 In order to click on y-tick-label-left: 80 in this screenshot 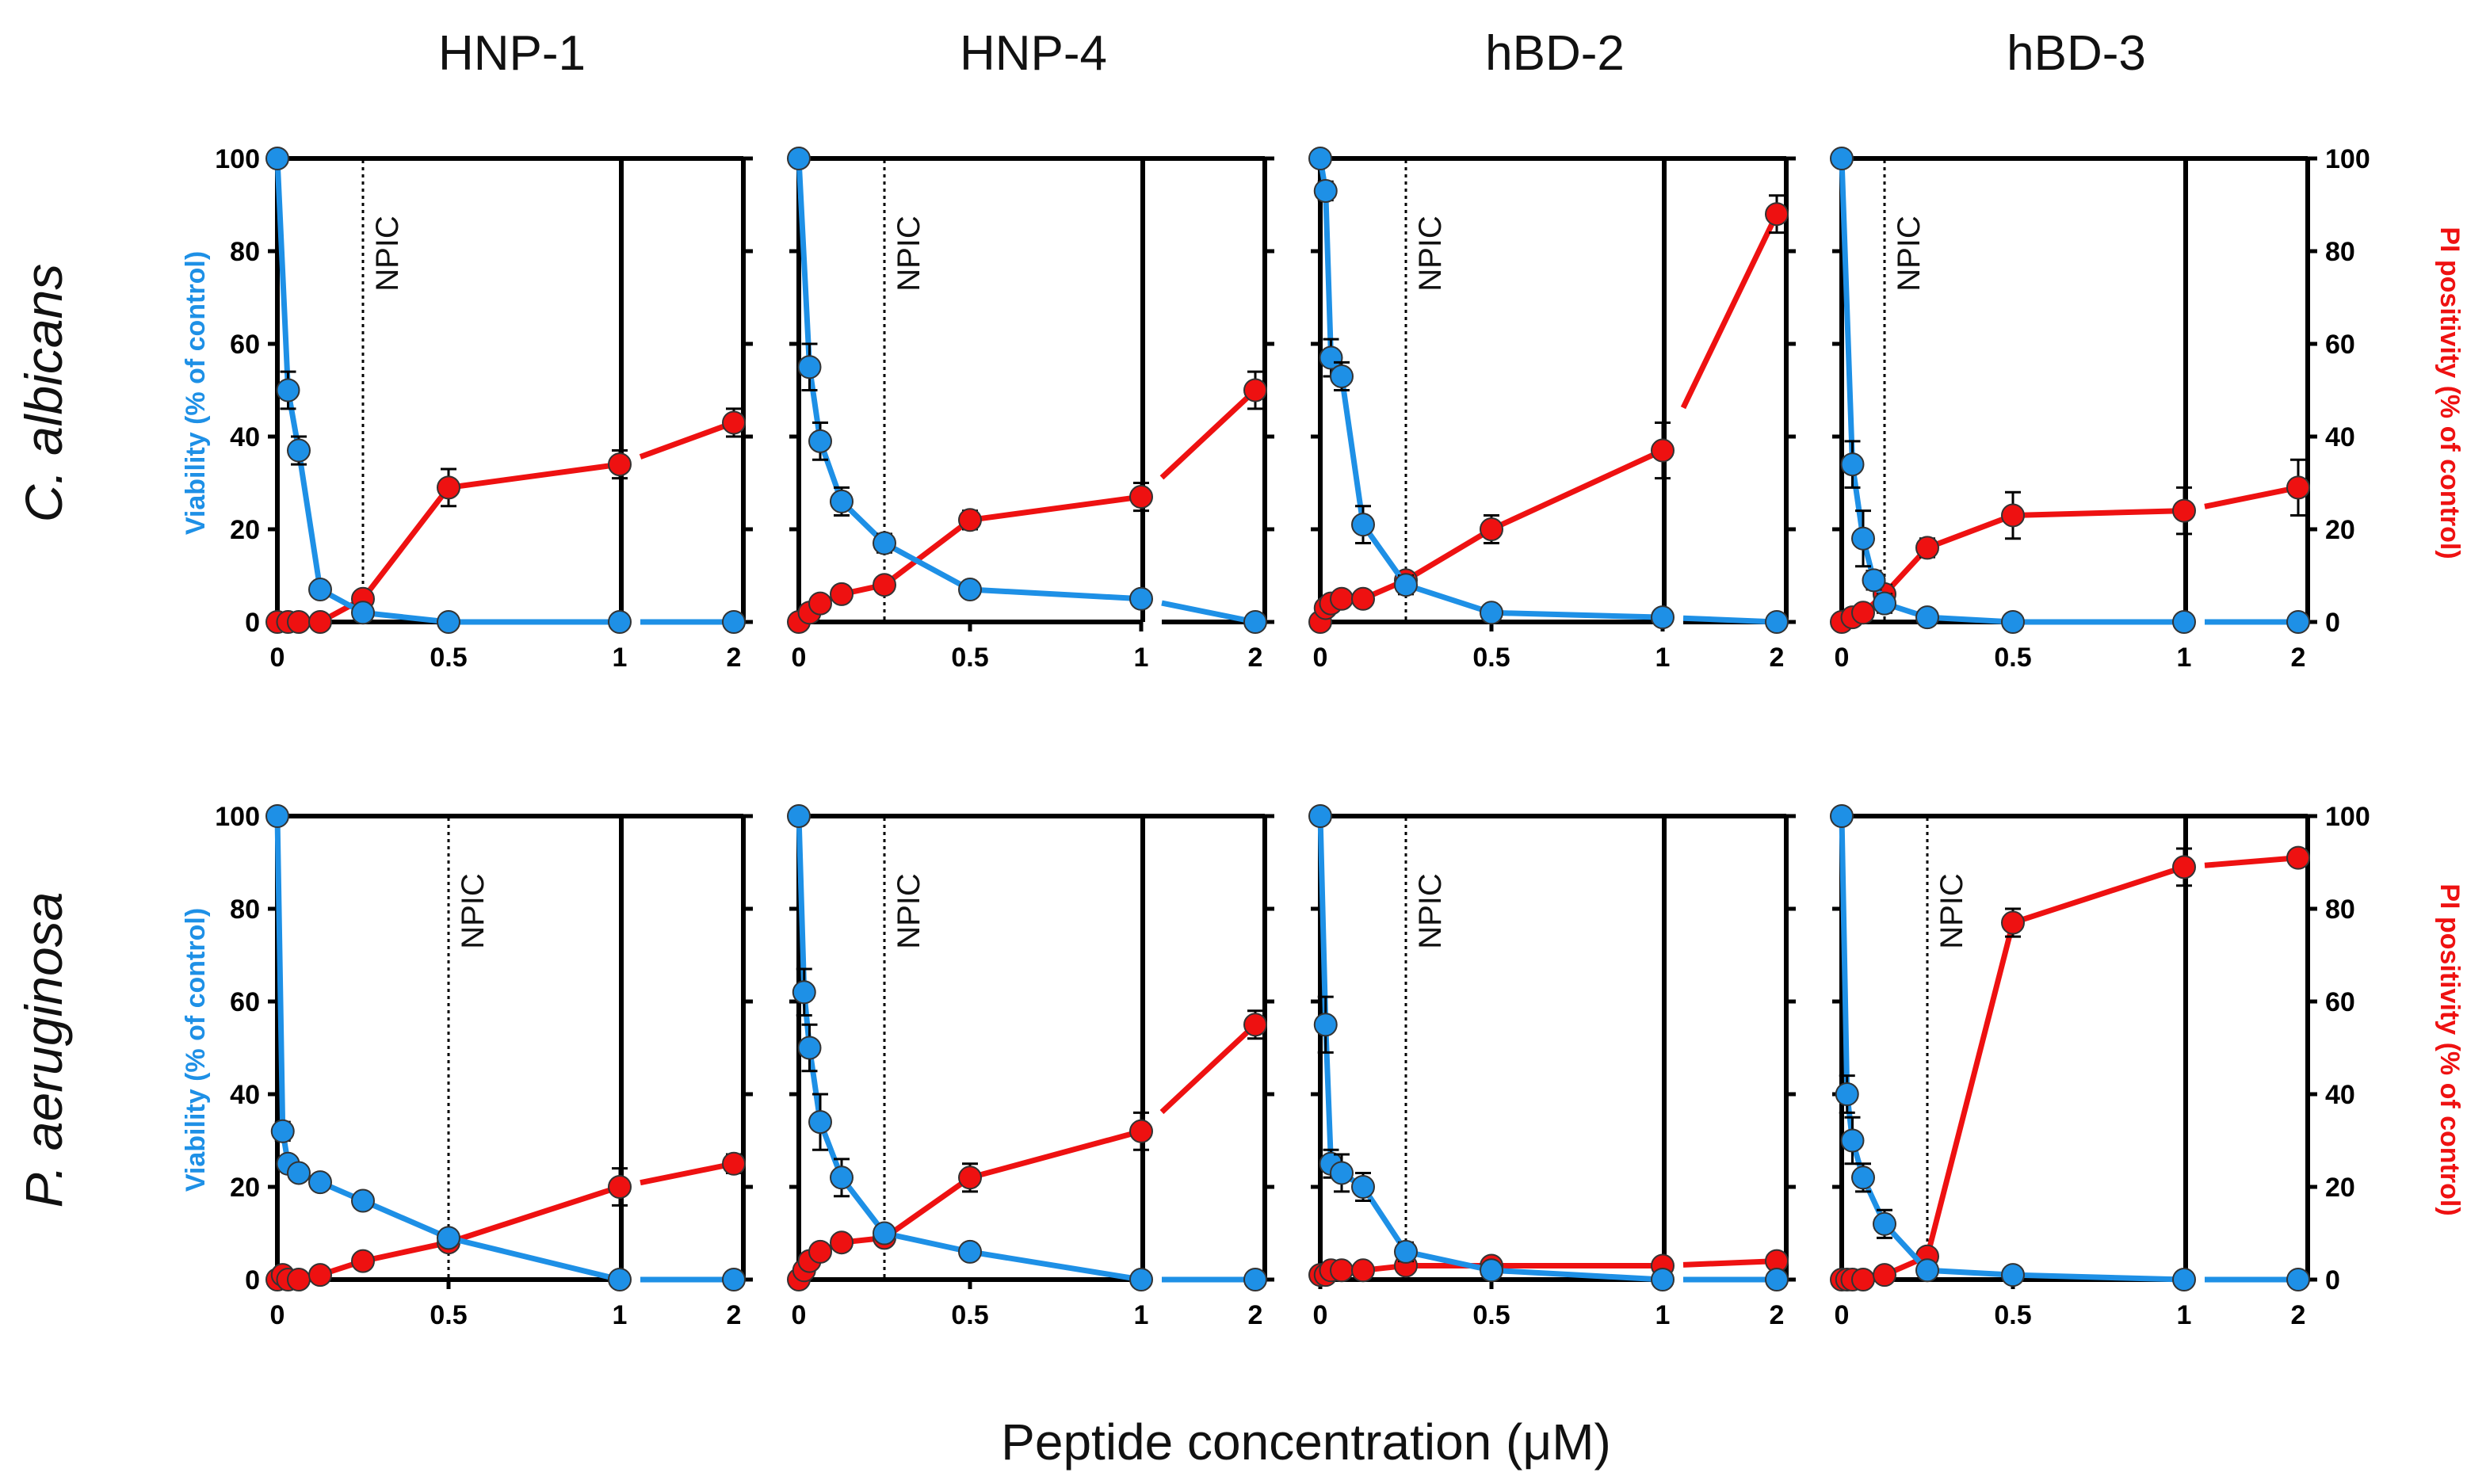, I will do `click(245, 252)`.